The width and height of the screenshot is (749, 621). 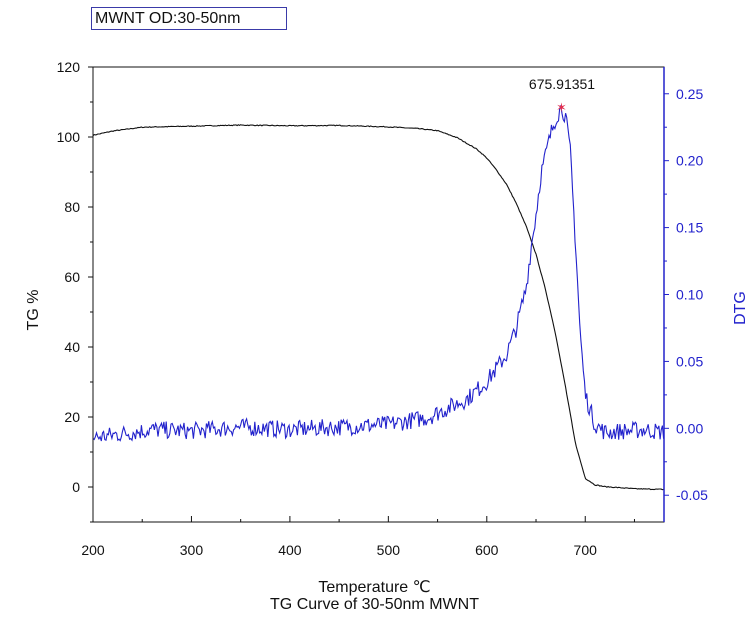 What do you see at coordinates (562, 84) in the screenshot?
I see `peak-value-label: 675.91351` at bounding box center [562, 84].